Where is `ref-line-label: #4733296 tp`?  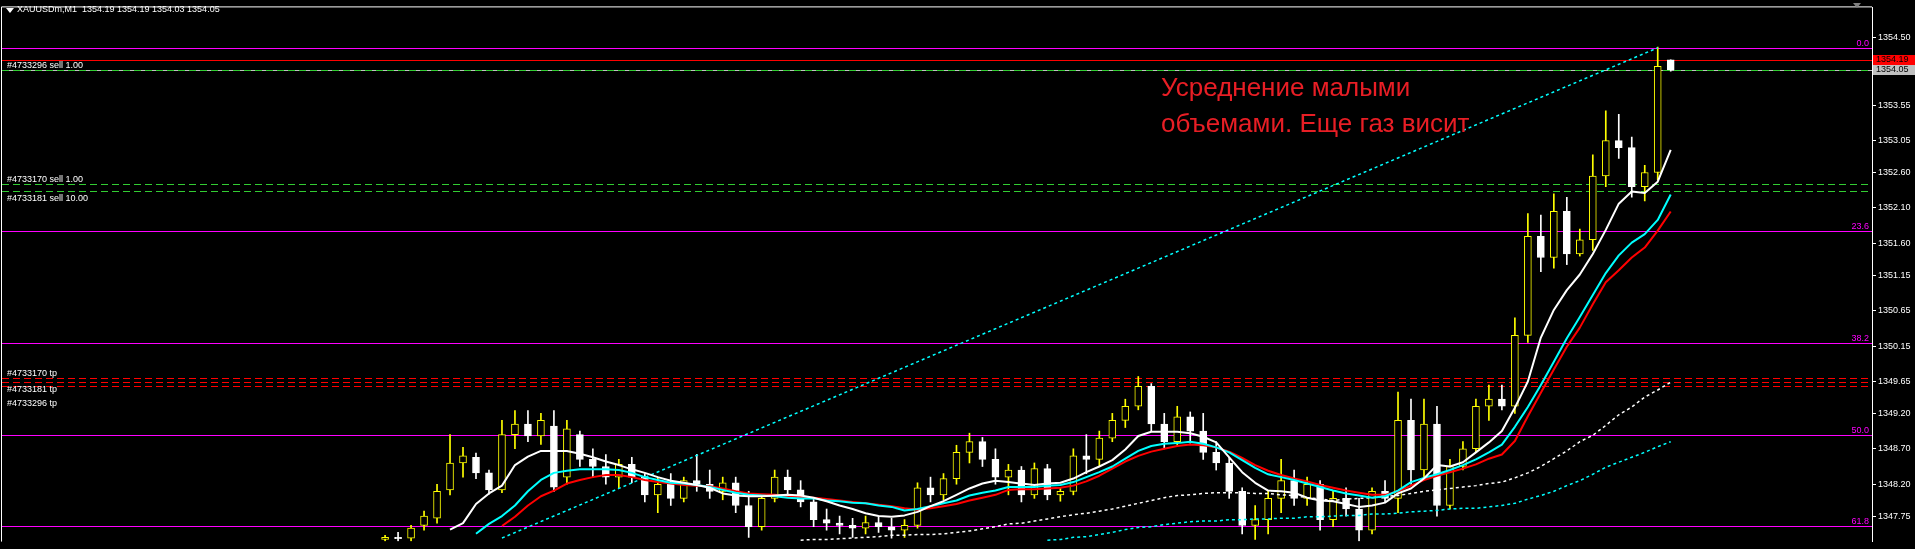 ref-line-label: #4733296 tp is located at coordinates (32, 403).